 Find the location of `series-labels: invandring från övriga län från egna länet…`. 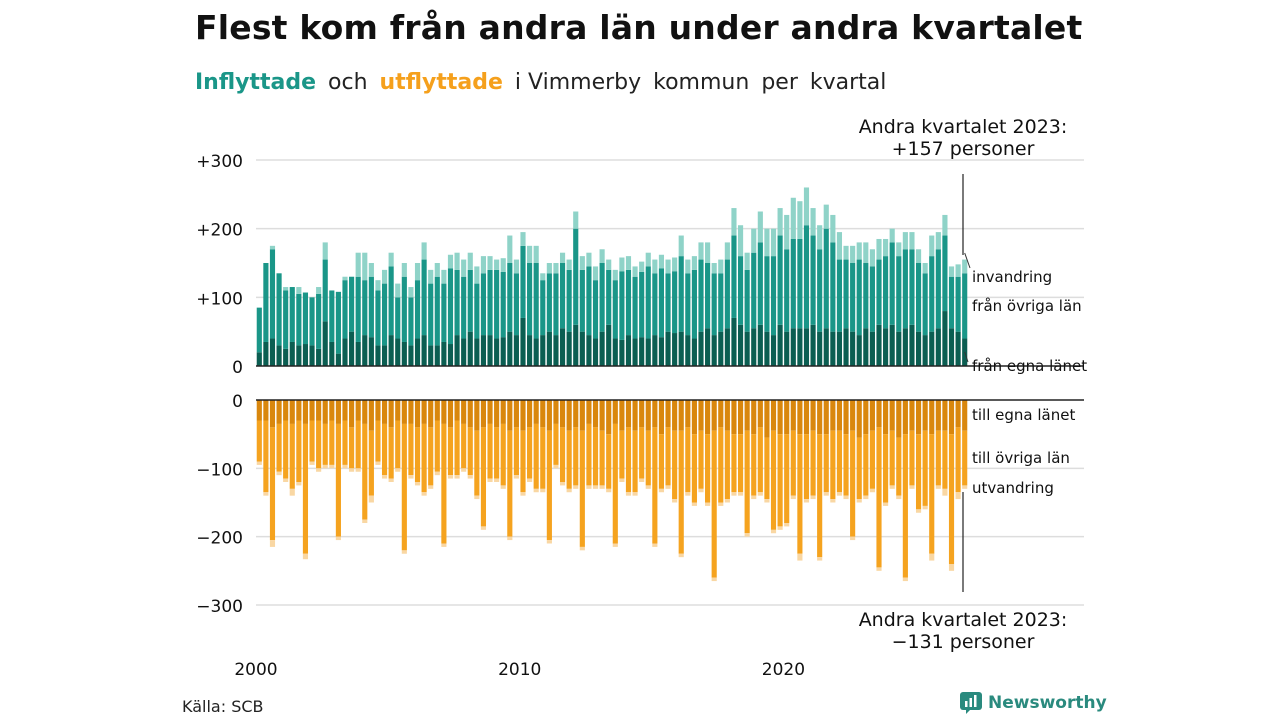

series-labels: invandring från övriga län från egna länet… is located at coordinates (1025, 374).